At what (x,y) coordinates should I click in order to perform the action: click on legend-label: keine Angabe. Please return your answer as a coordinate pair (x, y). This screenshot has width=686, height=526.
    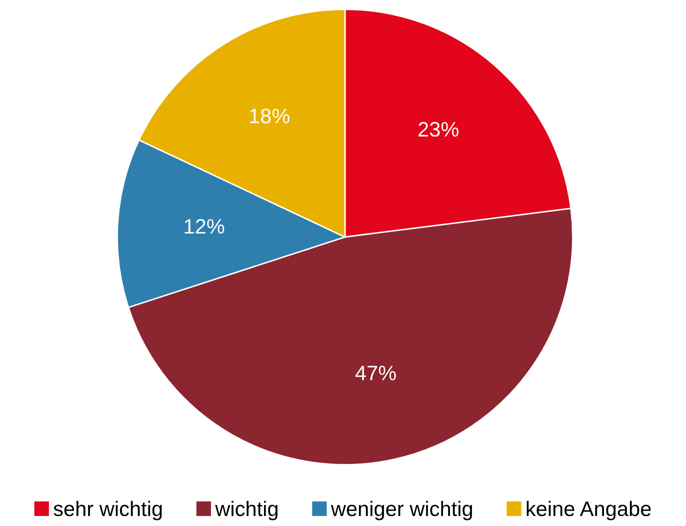
    Looking at the image, I should click on (588, 510).